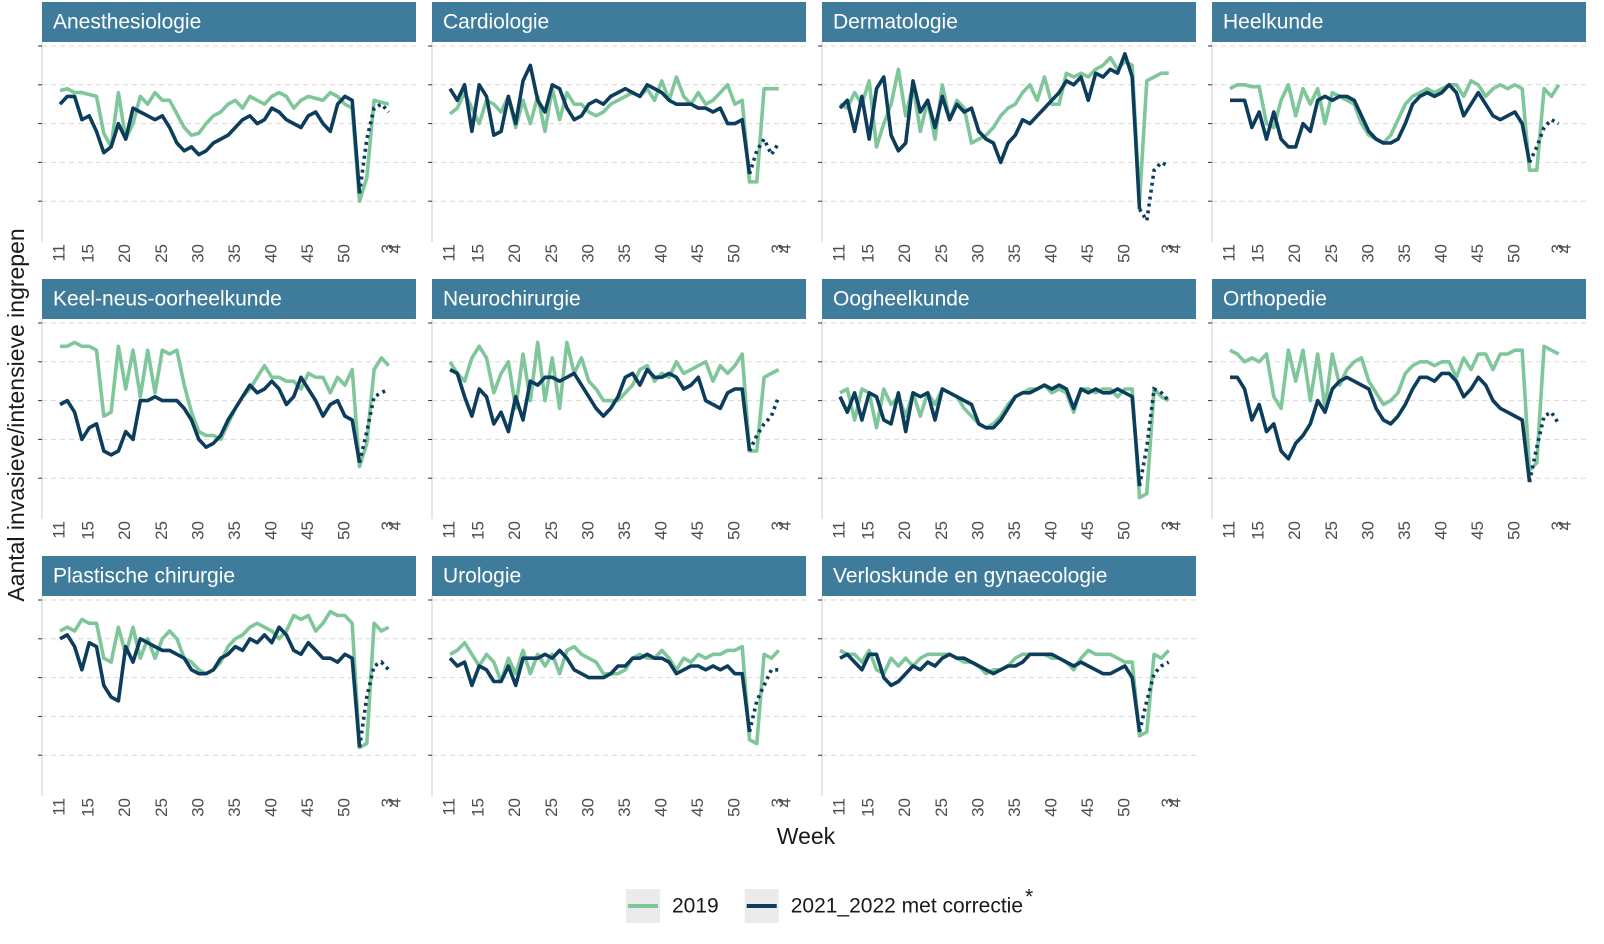  What do you see at coordinates (617, 132) in the screenshot?
I see `panel: Cardiologie 11 15 20 25 30 35 40 45 50 34` at bounding box center [617, 132].